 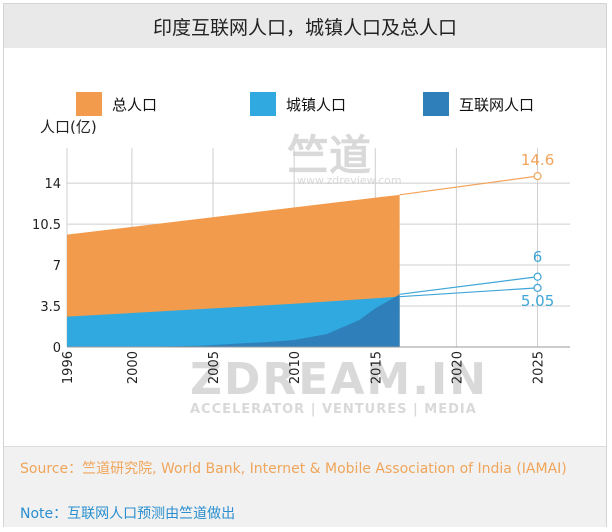 I want to click on y-tick-label: 0, so click(x=57, y=348).